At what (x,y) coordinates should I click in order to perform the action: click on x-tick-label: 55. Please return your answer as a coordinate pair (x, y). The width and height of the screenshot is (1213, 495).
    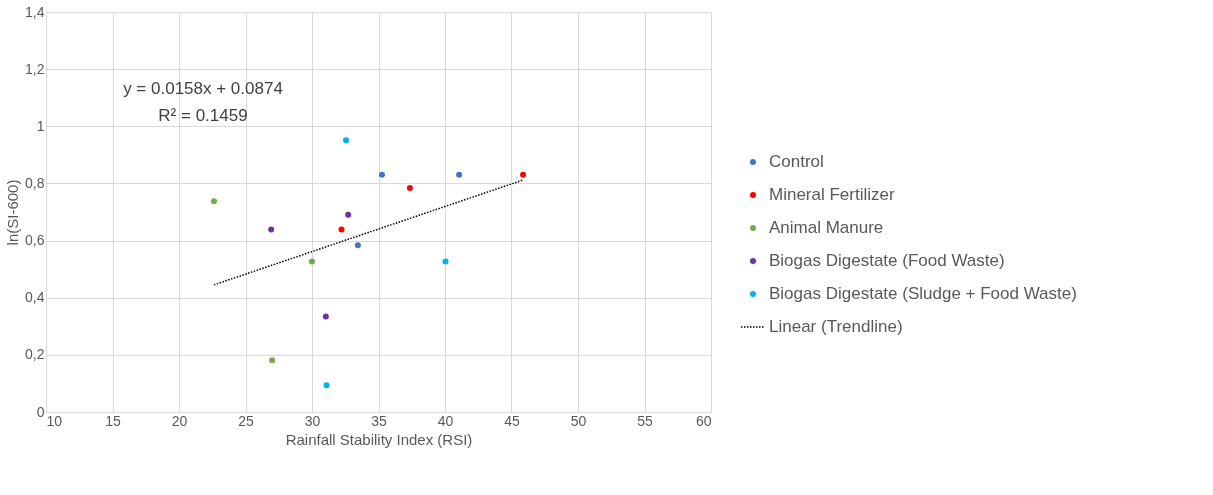
    Looking at the image, I should click on (645, 420).